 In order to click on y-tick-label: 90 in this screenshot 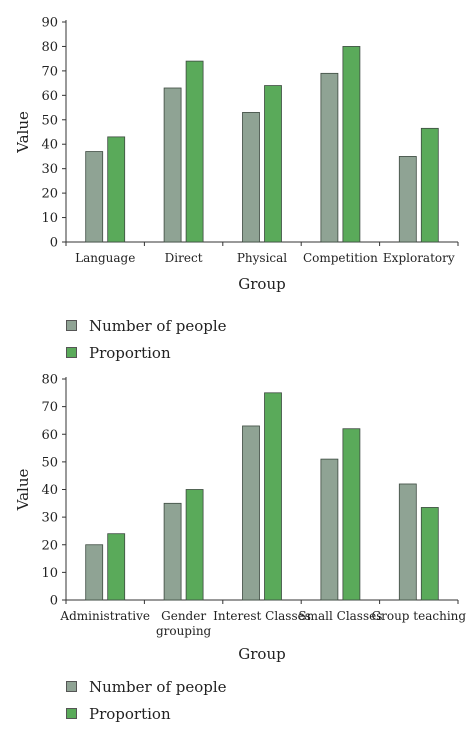, I will do `click(49, 23)`.